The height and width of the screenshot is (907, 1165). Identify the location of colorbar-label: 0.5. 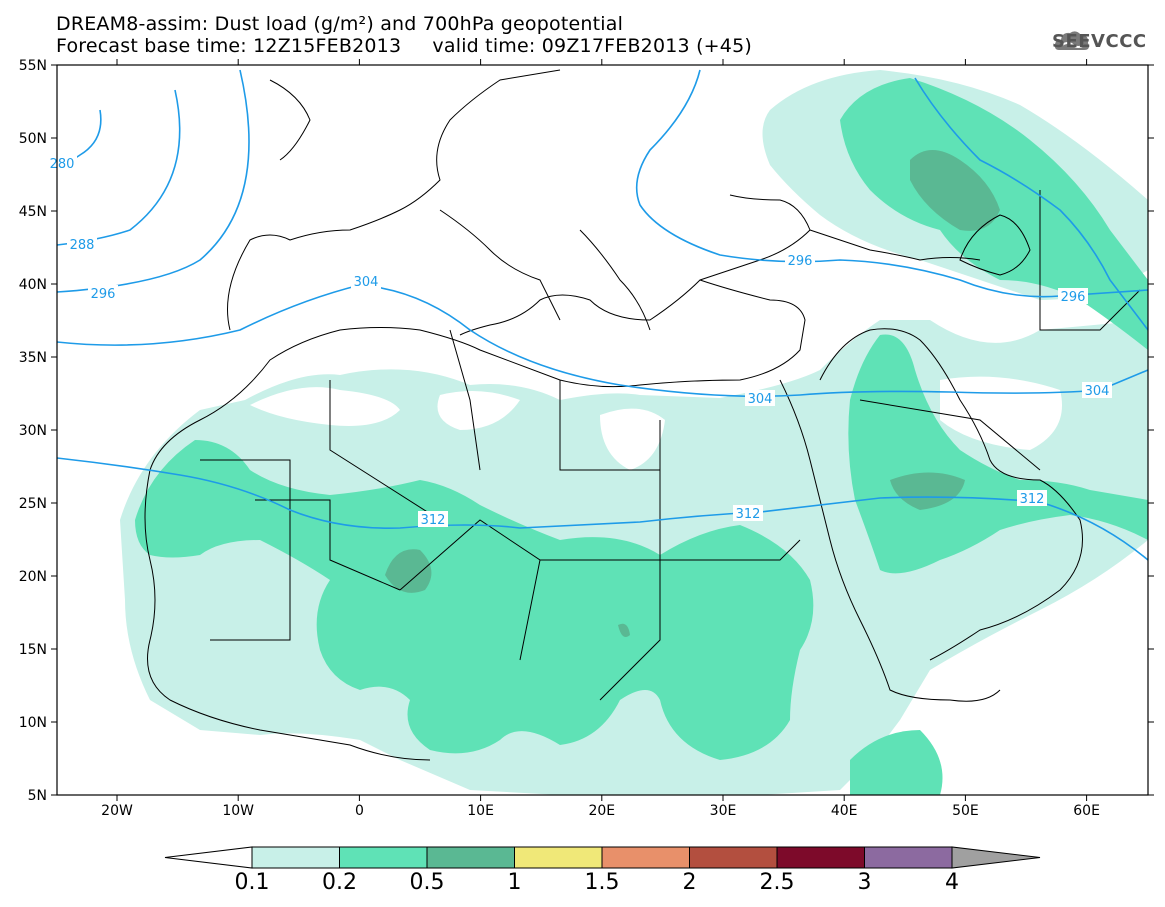
(427, 882).